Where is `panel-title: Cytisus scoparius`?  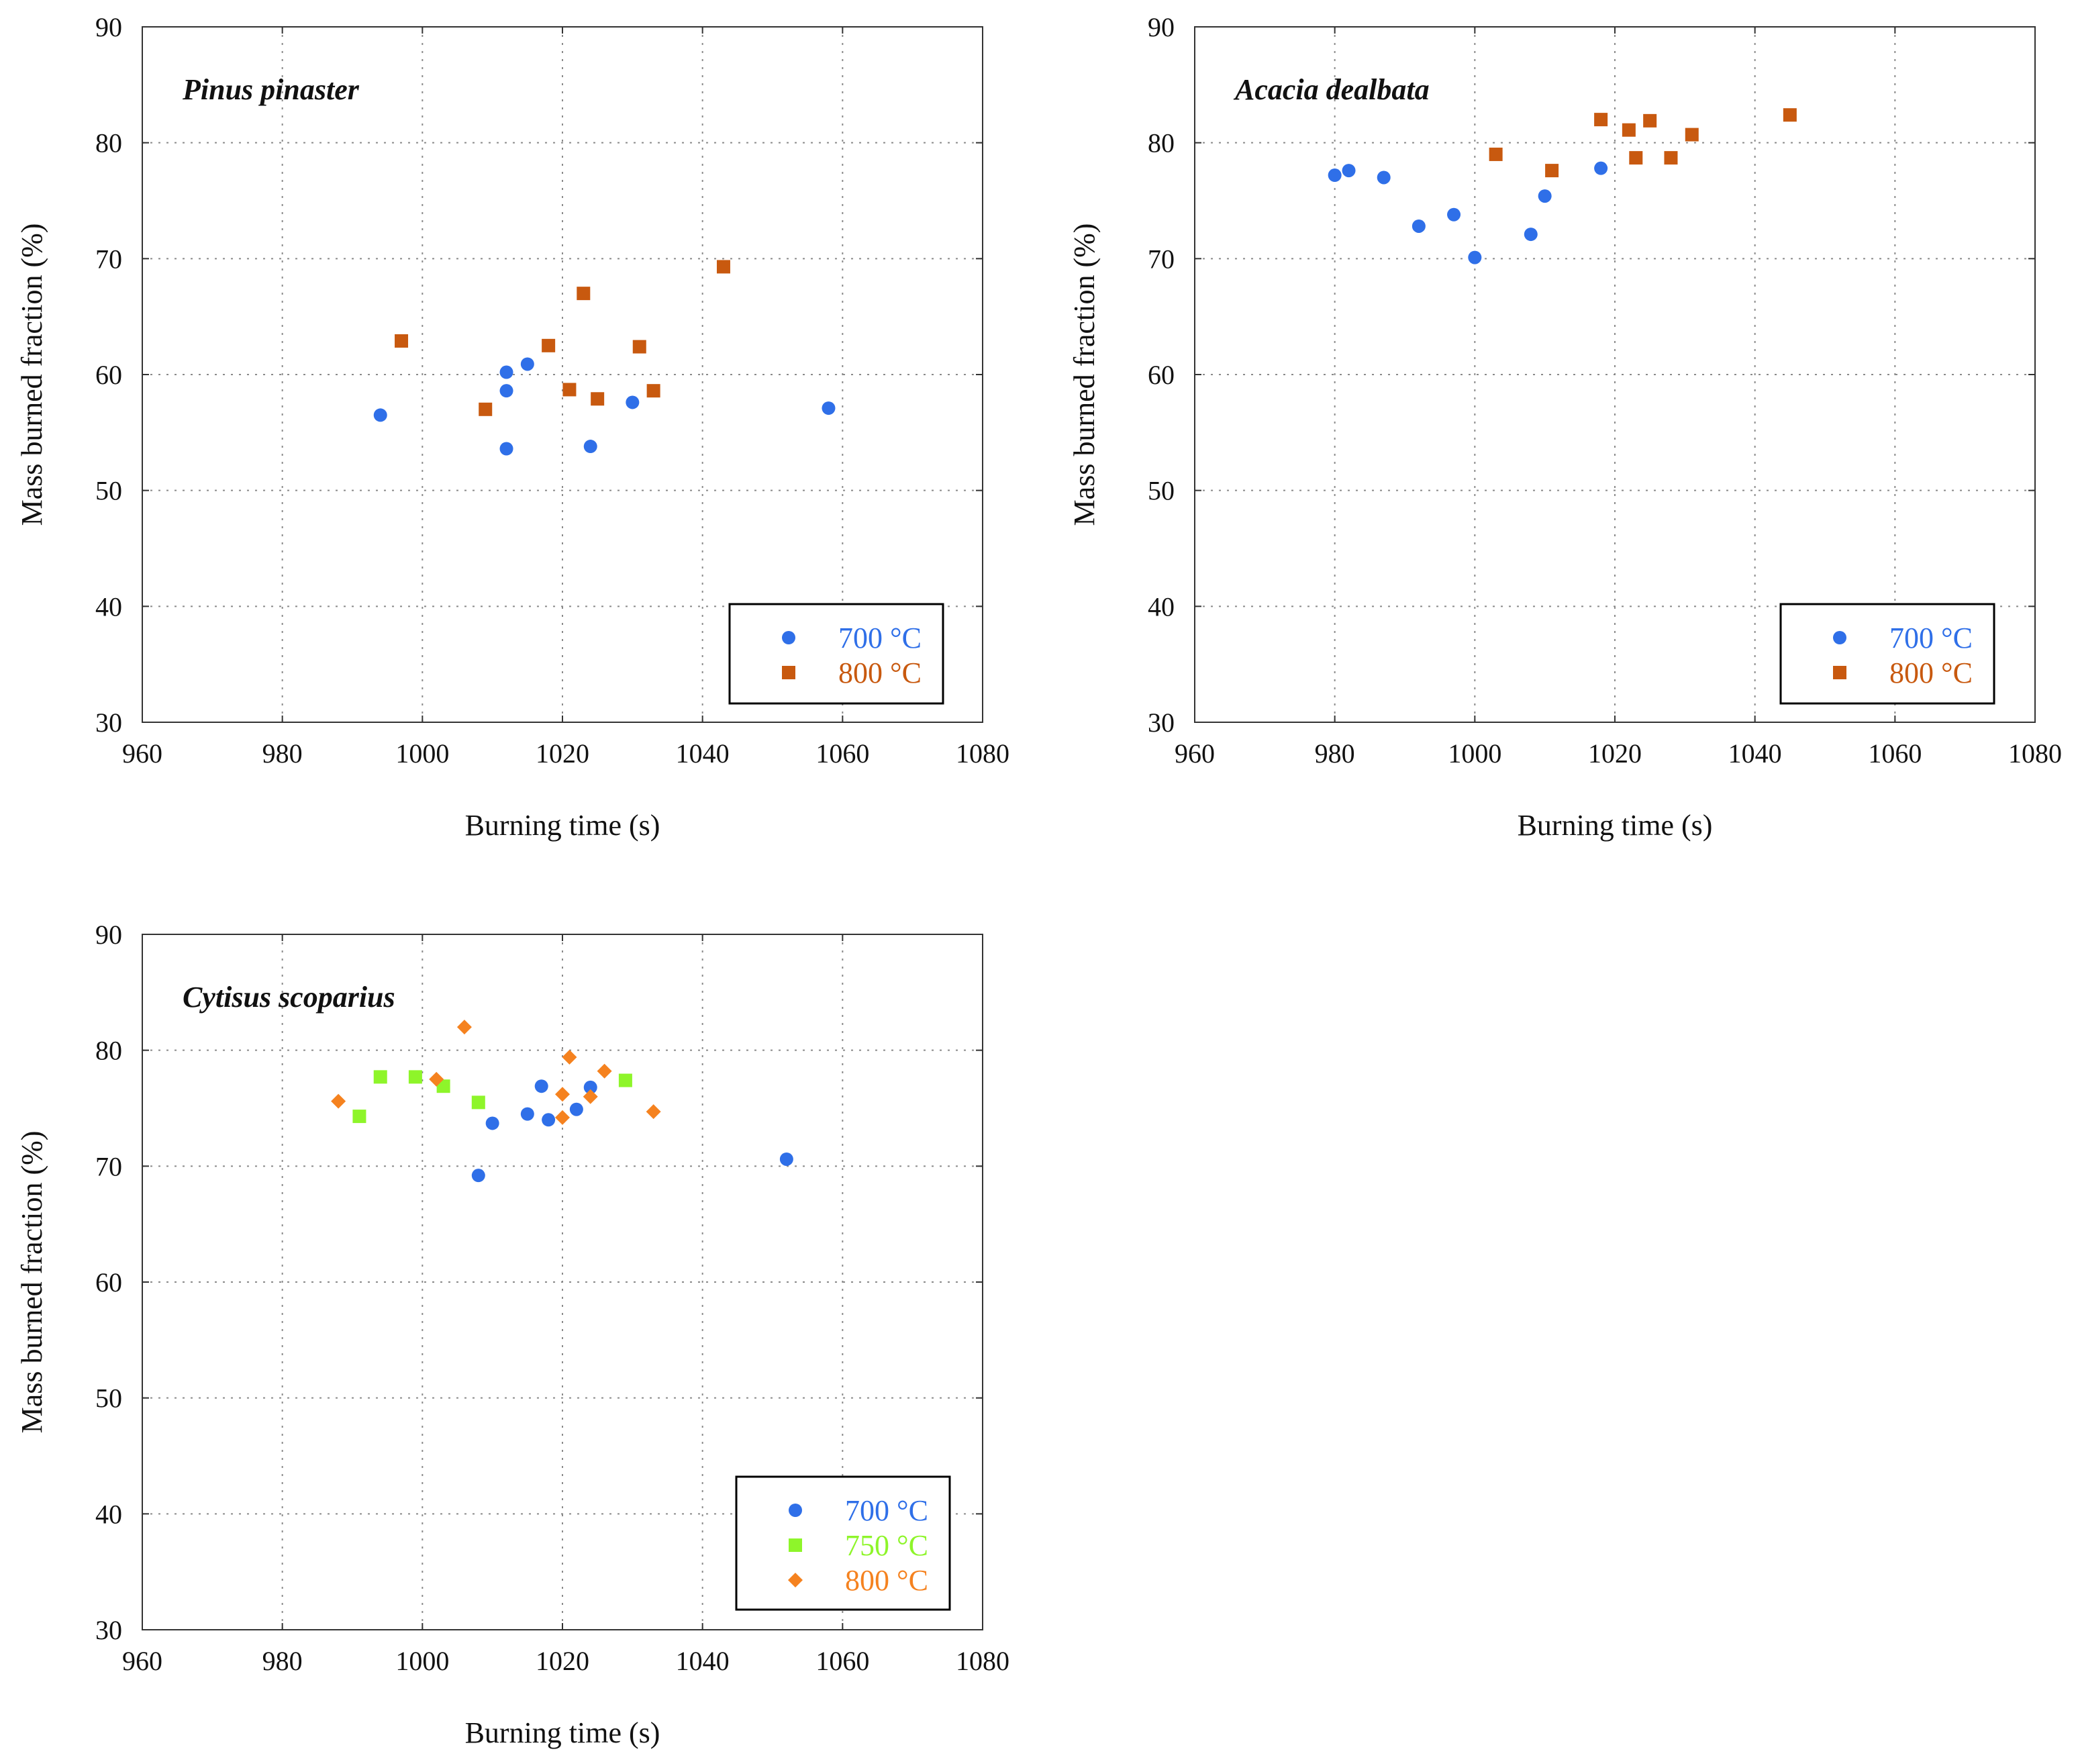 panel-title: Cytisus scoparius is located at coordinates (289, 998).